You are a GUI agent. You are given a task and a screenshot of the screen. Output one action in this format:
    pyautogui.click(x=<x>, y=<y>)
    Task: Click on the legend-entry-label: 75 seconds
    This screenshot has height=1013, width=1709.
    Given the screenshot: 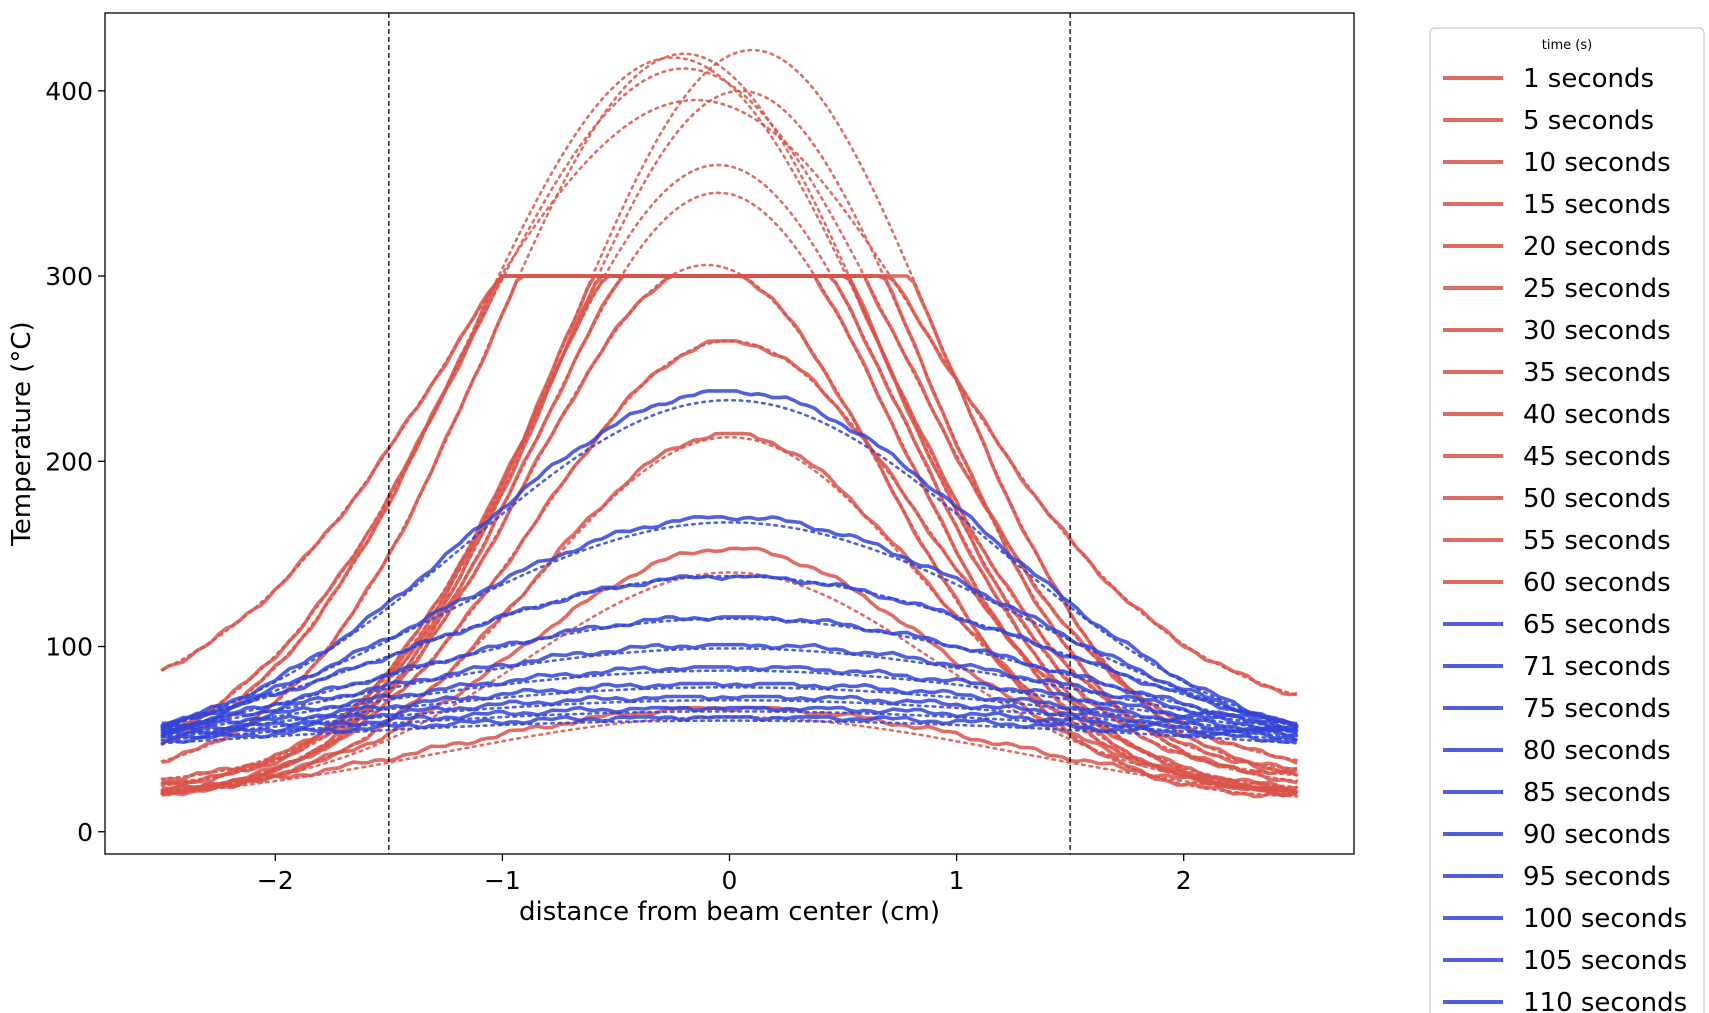 What is the action you would take?
    pyautogui.click(x=1597, y=709)
    